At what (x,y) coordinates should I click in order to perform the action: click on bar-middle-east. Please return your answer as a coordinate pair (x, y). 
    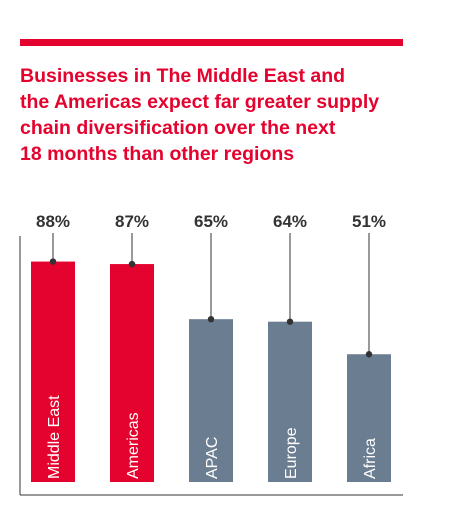
    Looking at the image, I should click on (53, 371).